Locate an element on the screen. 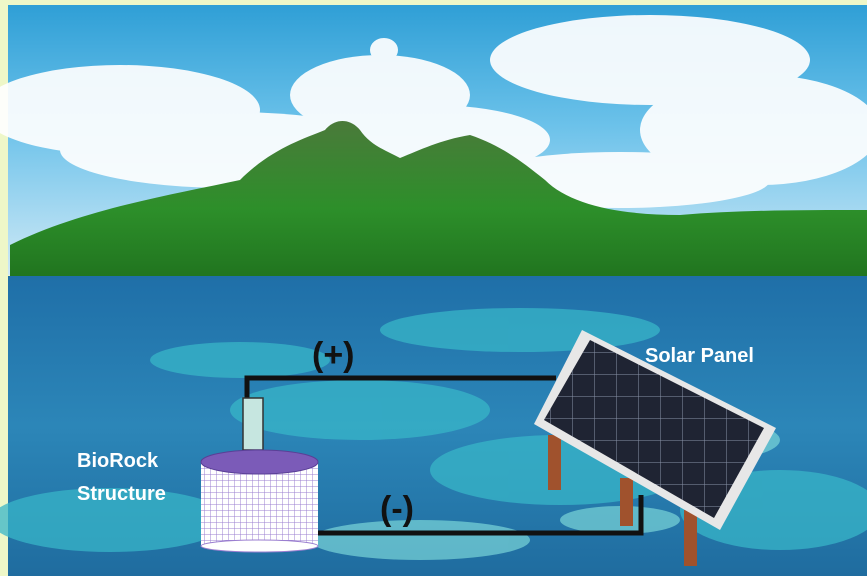 The width and height of the screenshot is (867, 576). panel-cells is located at coordinates (654, 429).